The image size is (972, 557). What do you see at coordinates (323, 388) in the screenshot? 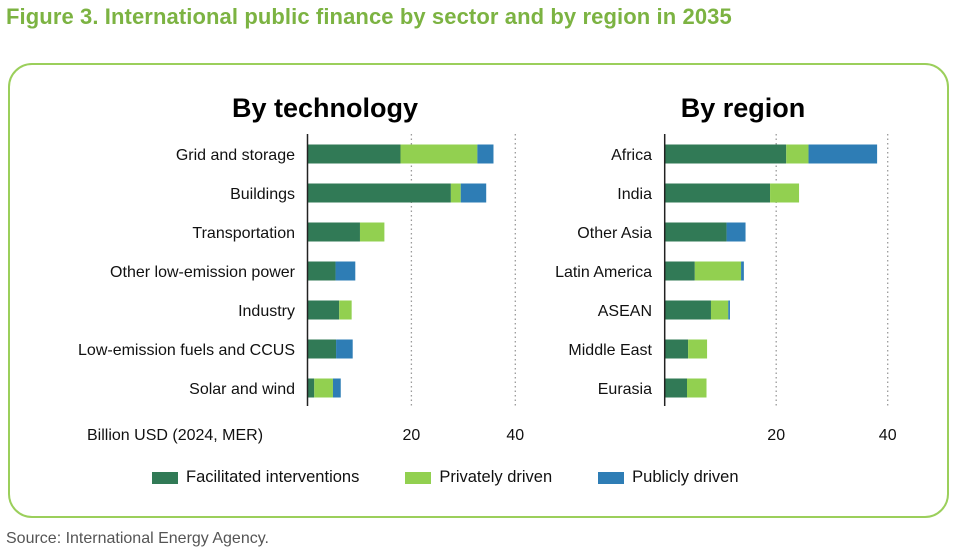
I see `by-technology-bar-solar-and-wind-private` at bounding box center [323, 388].